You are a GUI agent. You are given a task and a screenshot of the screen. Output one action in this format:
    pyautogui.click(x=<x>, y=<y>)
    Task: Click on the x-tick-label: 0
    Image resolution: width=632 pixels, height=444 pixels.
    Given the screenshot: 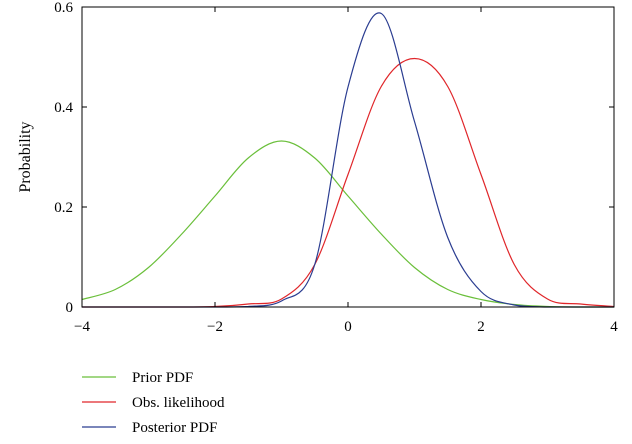 What is the action you would take?
    pyautogui.click(x=348, y=327)
    